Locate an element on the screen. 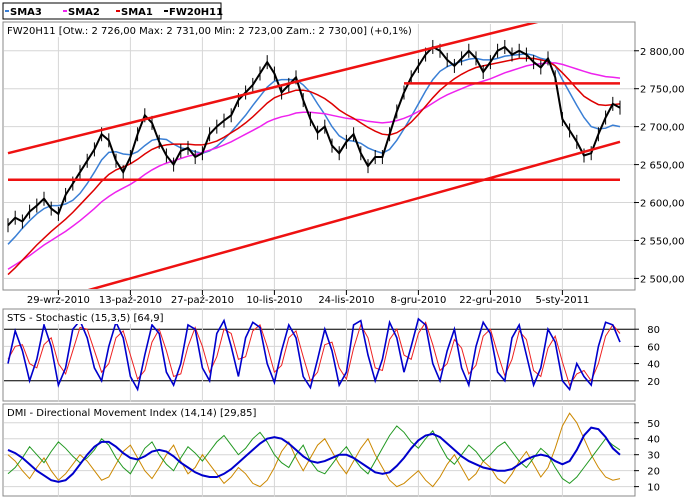  dmi-series is located at coordinates (314, 450).